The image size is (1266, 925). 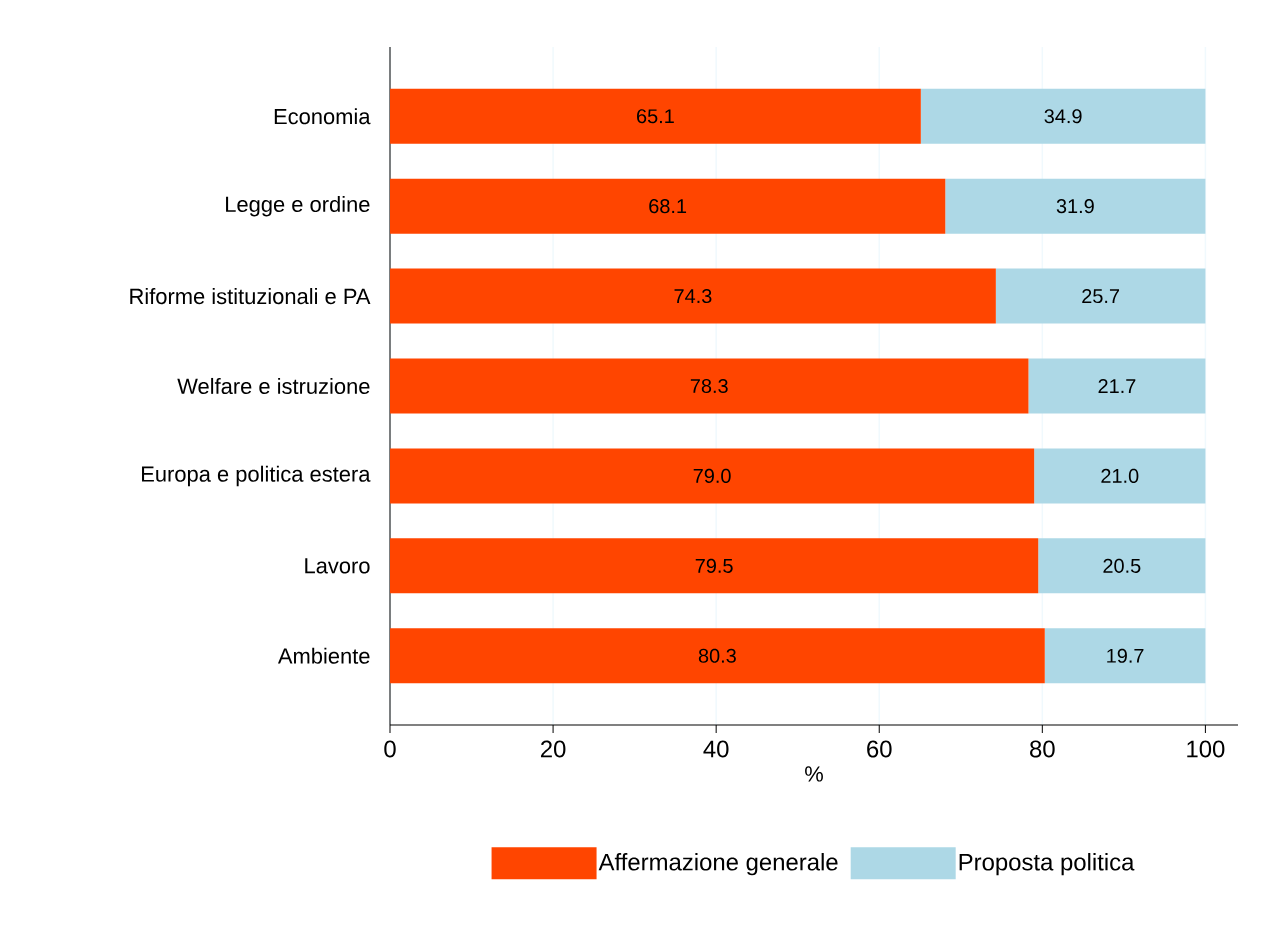 I want to click on data-label: 25.7, so click(x=1101, y=296).